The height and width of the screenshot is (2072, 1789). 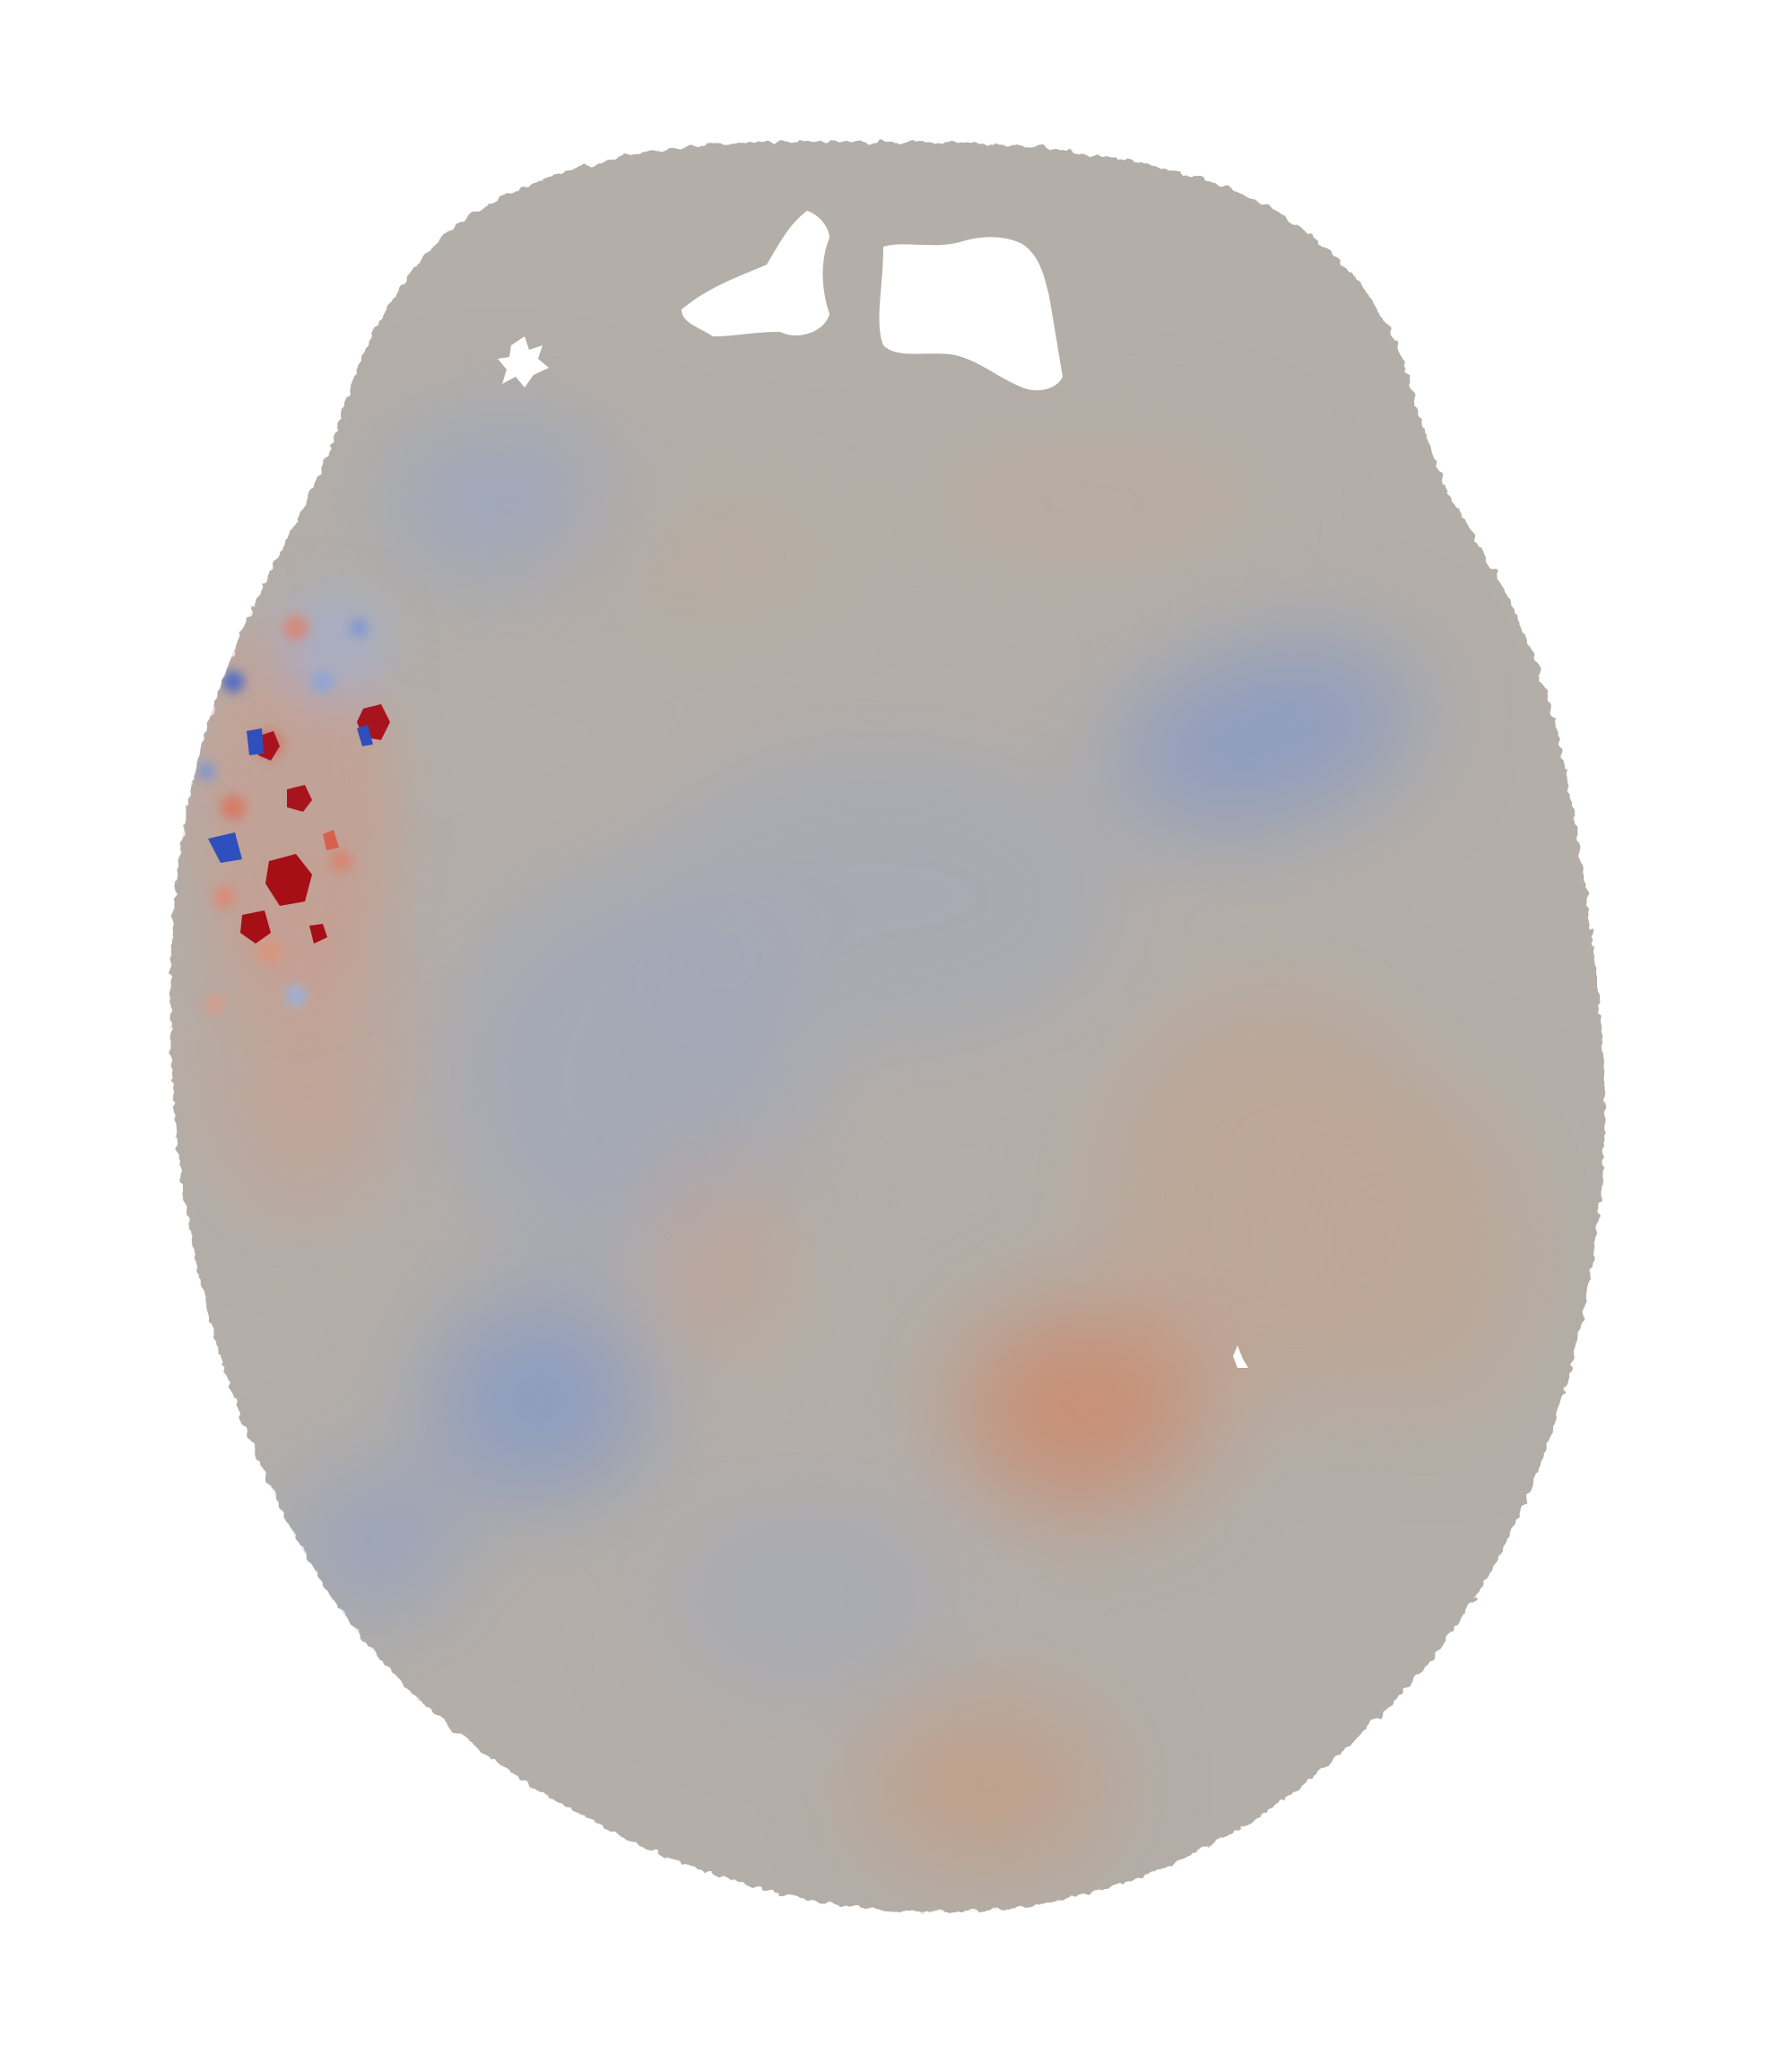 What do you see at coordinates (296, 803) in the screenshot?
I see `field-hotspot-cluster` at bounding box center [296, 803].